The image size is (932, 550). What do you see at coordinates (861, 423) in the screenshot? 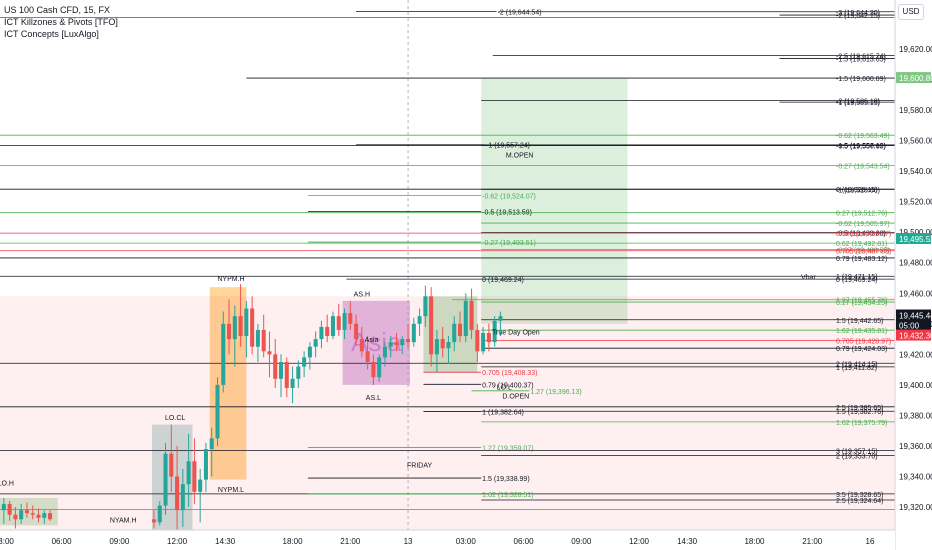
I see `level-label: 1.62 (19,375.79)` at bounding box center [861, 423].